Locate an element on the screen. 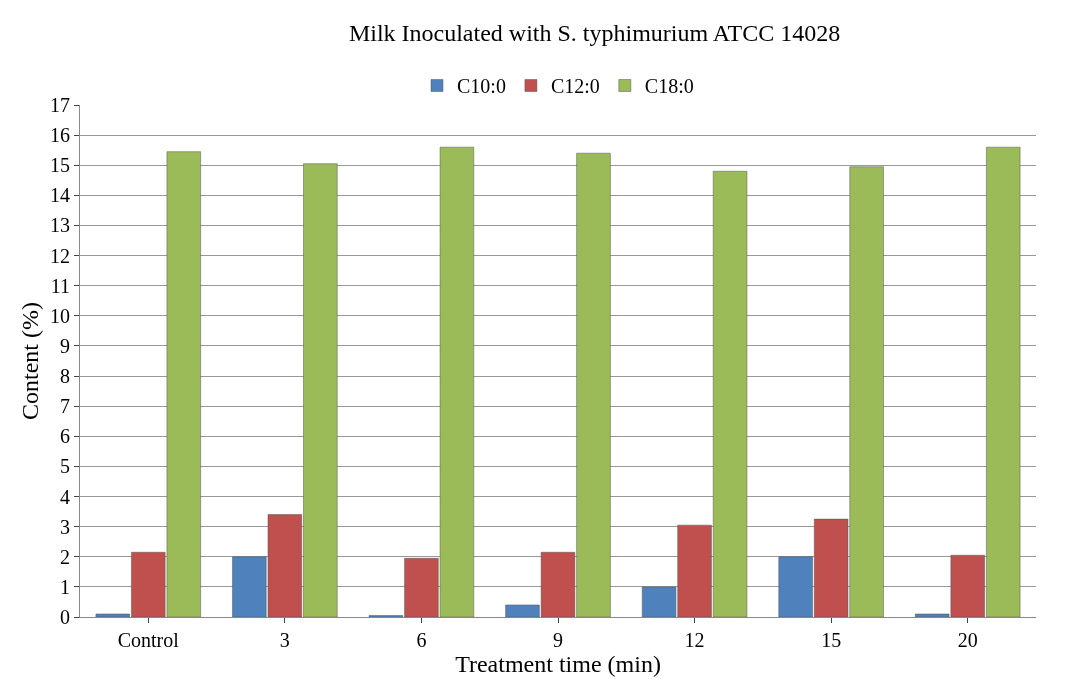 This screenshot has height=682, width=1081. x-tick-label: 20 is located at coordinates (967, 640).